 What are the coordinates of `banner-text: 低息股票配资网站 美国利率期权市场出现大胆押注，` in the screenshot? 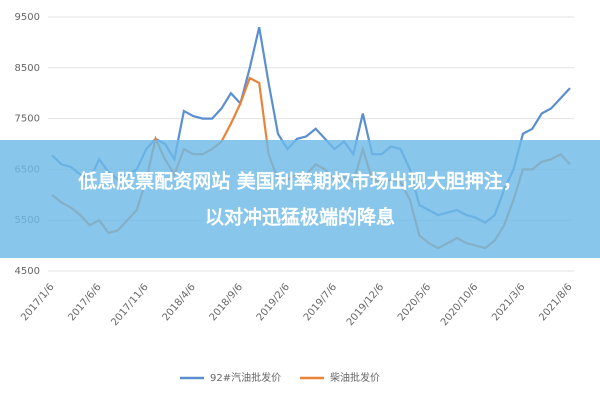 It's located at (299, 181).